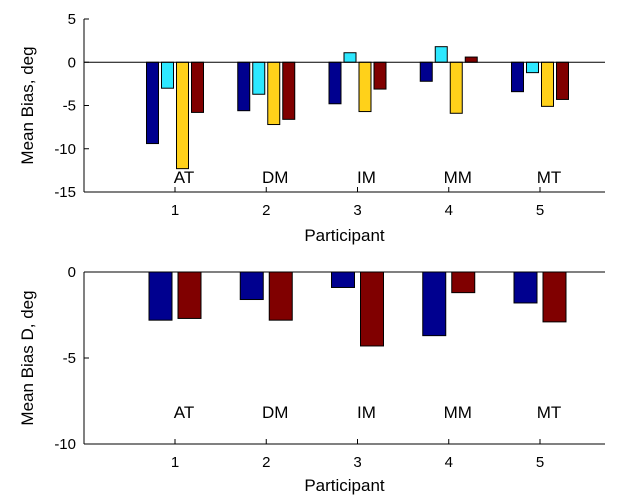 Image resolution: width=622 pixels, height=497 pixels. What do you see at coordinates (343, 279) in the screenshot?
I see `bar-p2-s1-c3` at bounding box center [343, 279].